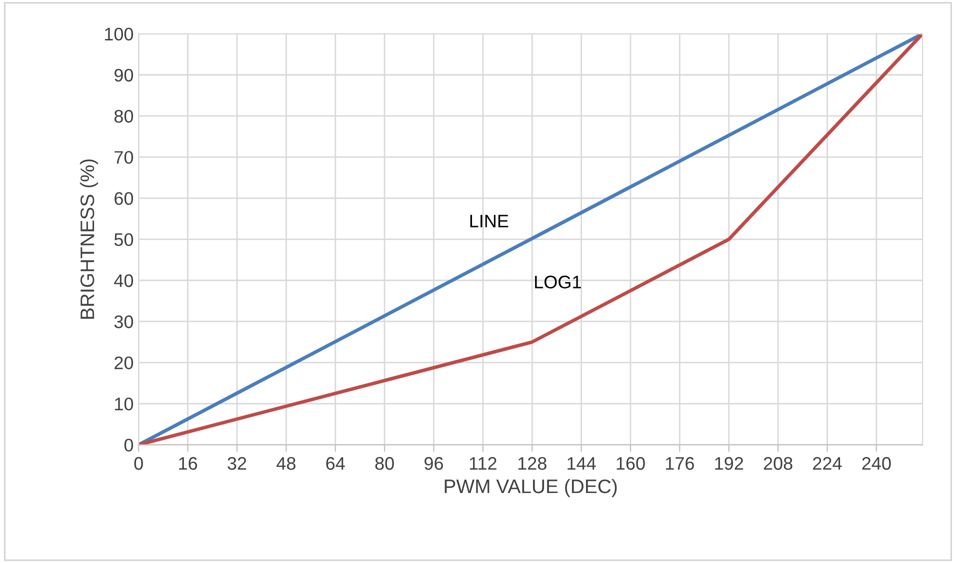 The image size is (956, 563). I want to click on x-tick-label: 176, so click(680, 463).